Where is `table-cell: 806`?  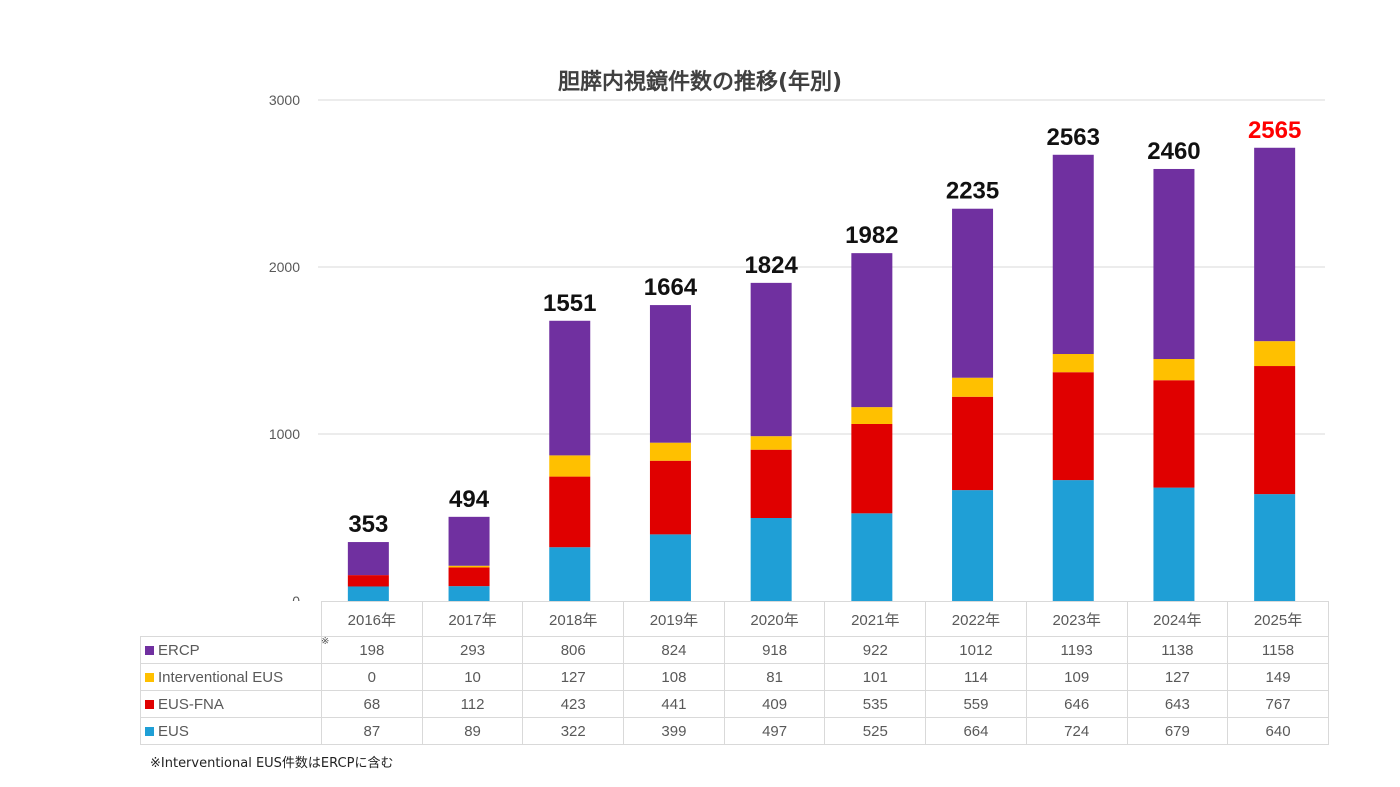
table-cell: 806 is located at coordinates (573, 650).